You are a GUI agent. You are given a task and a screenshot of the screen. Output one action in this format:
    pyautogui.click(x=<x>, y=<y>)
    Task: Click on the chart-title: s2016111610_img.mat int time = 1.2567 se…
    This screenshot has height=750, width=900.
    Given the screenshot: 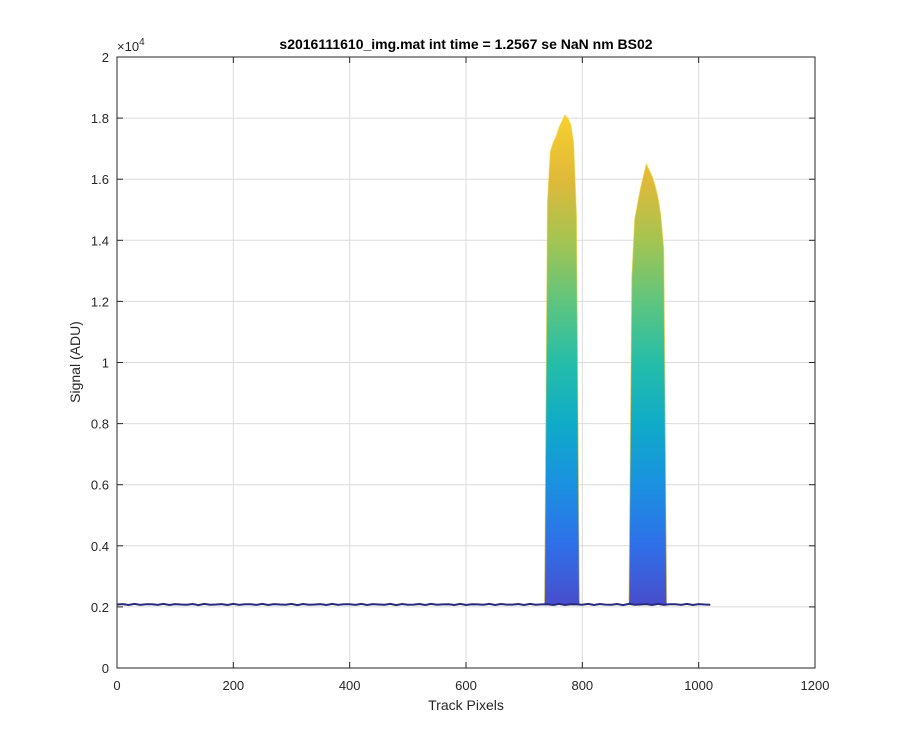 What is the action you would take?
    pyautogui.click(x=465, y=44)
    